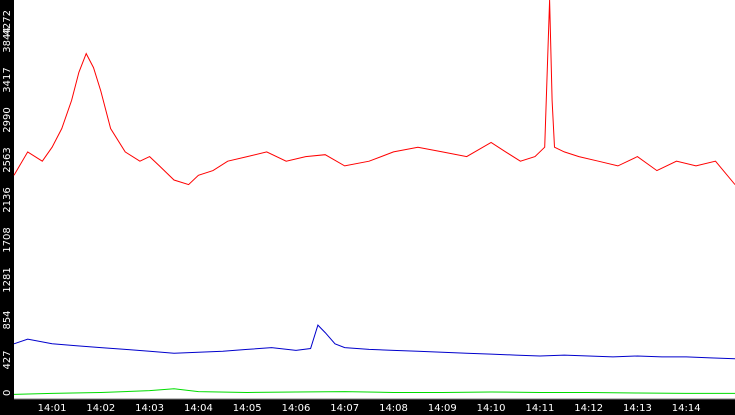 The width and height of the screenshot is (735, 415). I want to click on y-tick-label: 854, so click(7, 319).